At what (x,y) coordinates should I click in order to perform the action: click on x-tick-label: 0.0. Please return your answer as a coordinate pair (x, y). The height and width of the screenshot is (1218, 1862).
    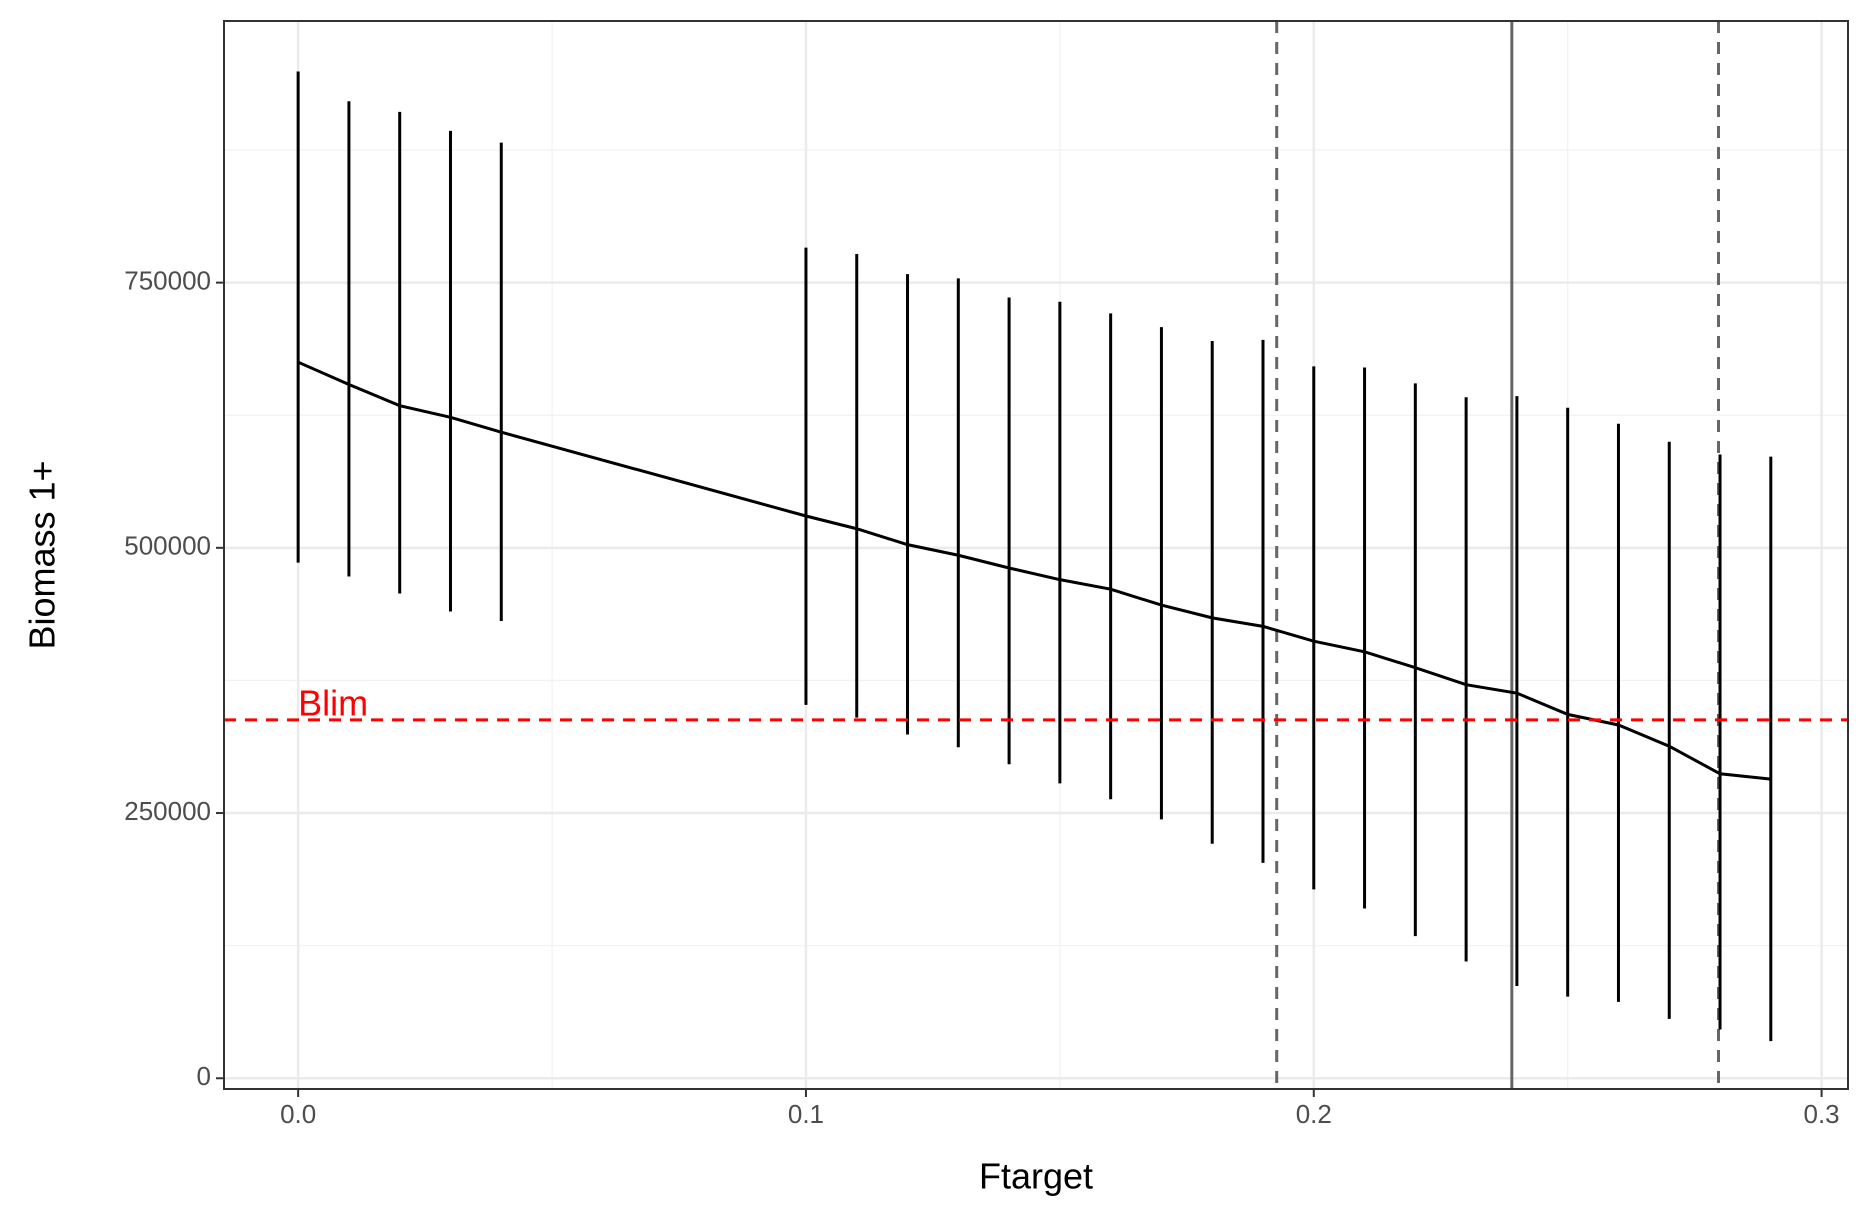
    Looking at the image, I should click on (298, 1114).